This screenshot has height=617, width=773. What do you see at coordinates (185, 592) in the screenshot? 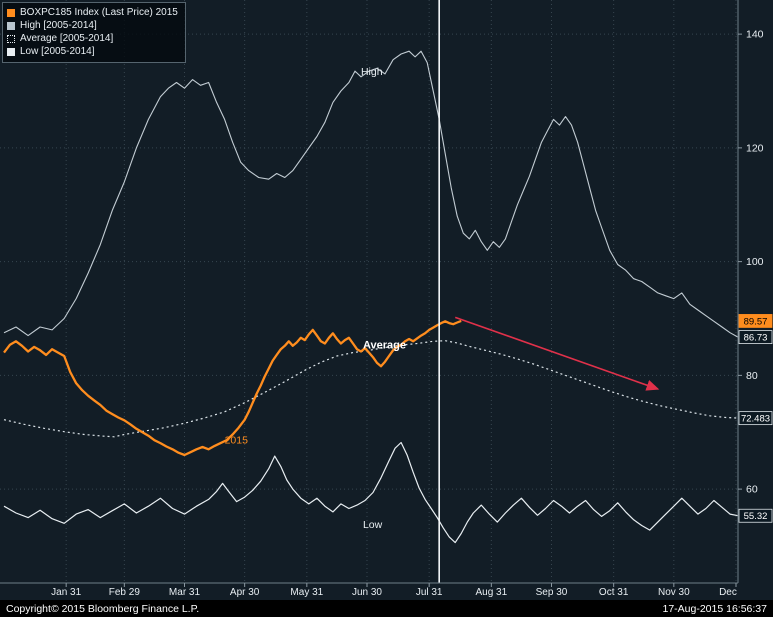
I see `x-axis-label: Mar 31` at bounding box center [185, 592].